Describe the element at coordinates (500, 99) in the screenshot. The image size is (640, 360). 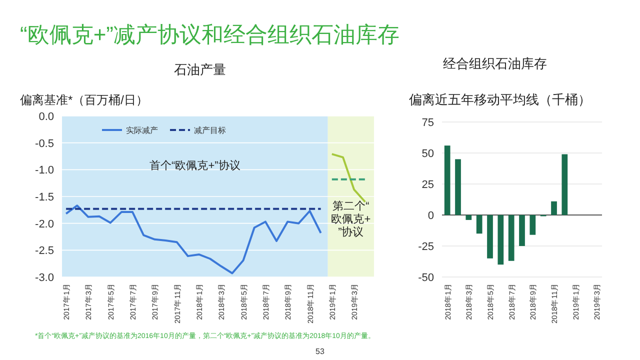
I see `y-axis-title: 偏离近五年移动平均线（千桶）` at that location.